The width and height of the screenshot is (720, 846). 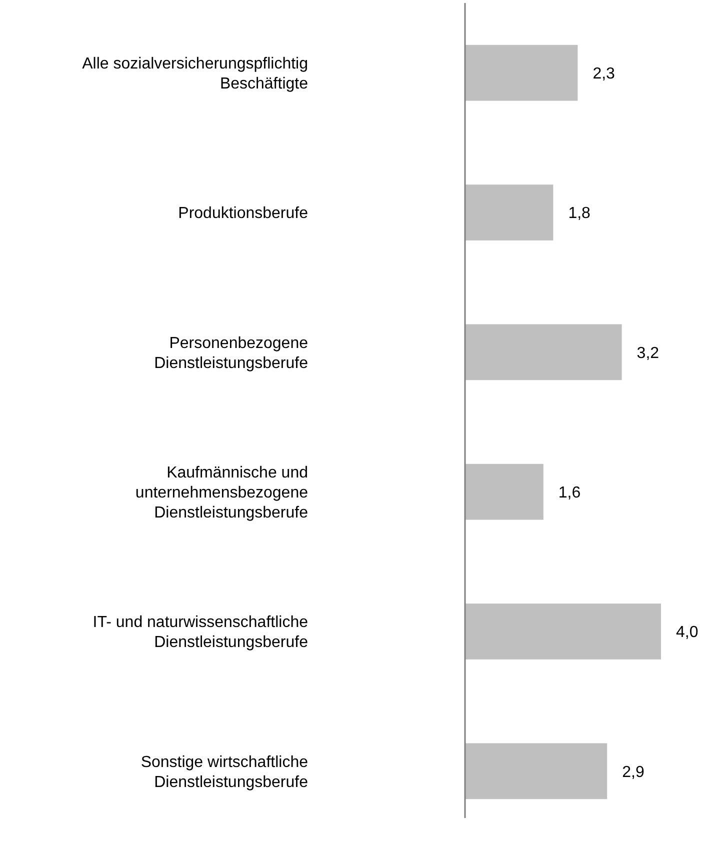 I want to click on data-label: 2,9, so click(x=633, y=772).